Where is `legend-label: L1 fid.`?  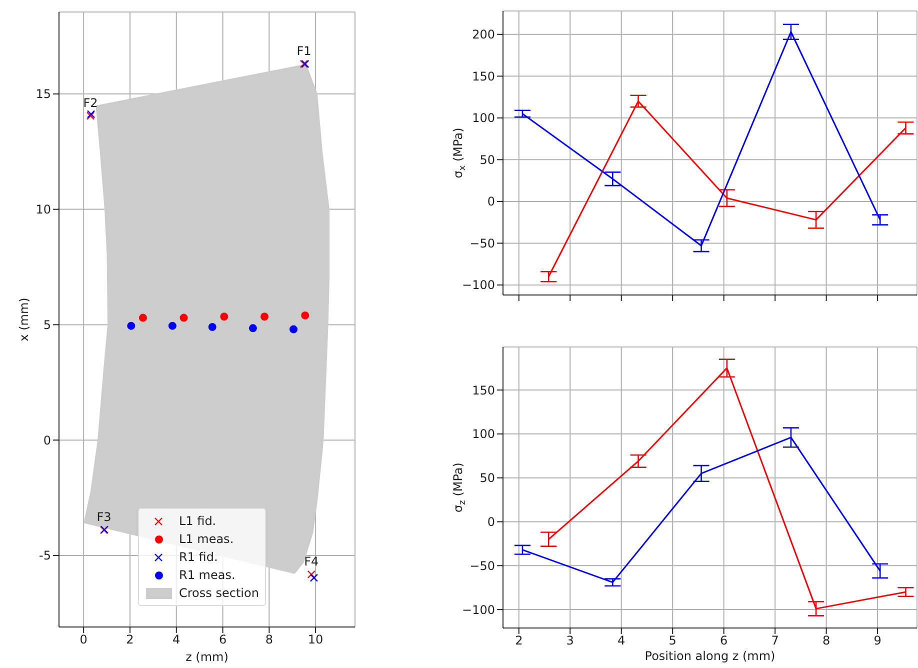 legend-label: L1 fid. is located at coordinates (197, 521).